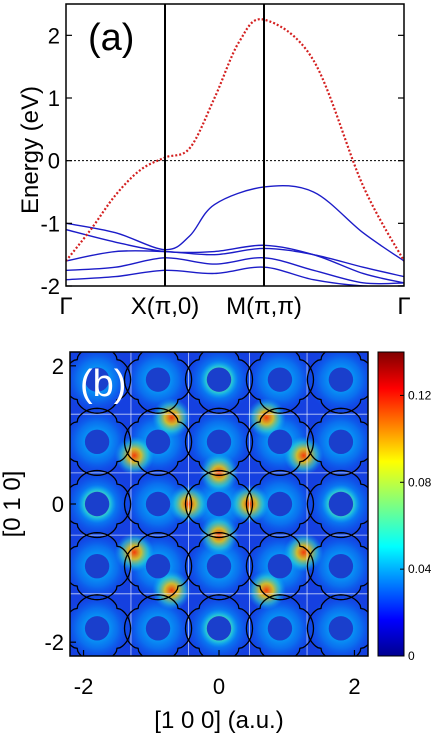  What do you see at coordinates (84, 686) in the screenshot?
I see `x-tick-label: -2` at bounding box center [84, 686].